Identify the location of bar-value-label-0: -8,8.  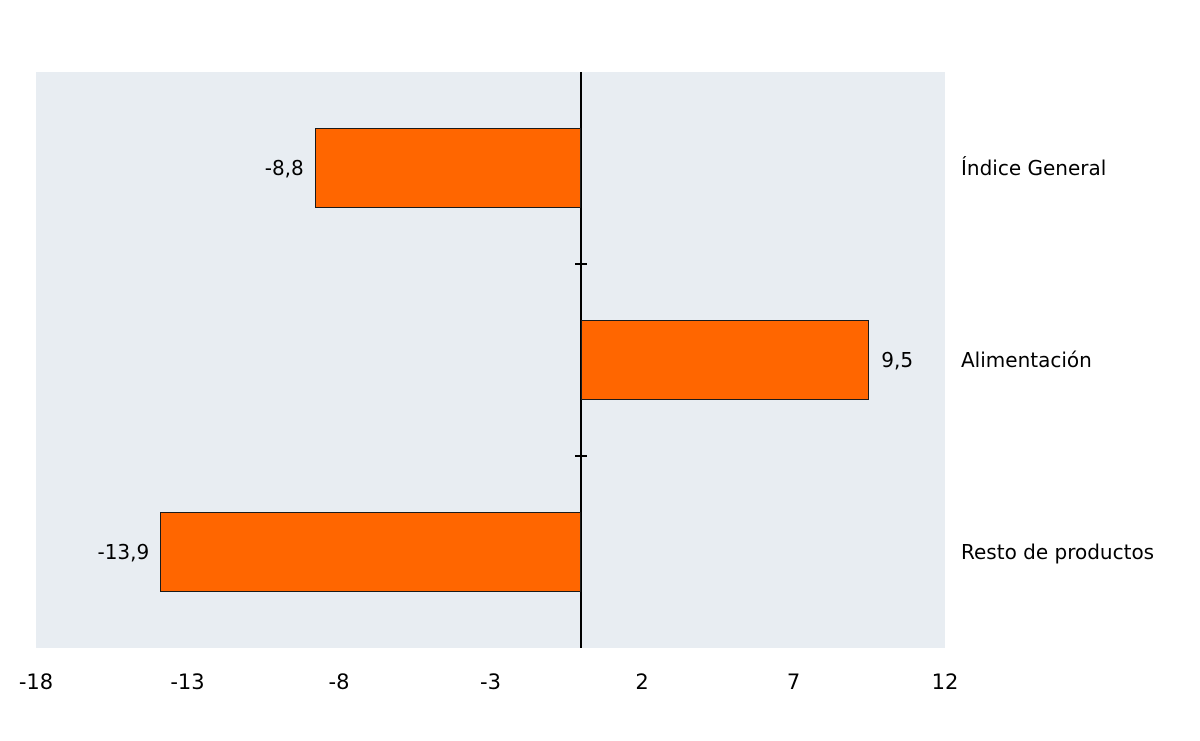
(284, 168).